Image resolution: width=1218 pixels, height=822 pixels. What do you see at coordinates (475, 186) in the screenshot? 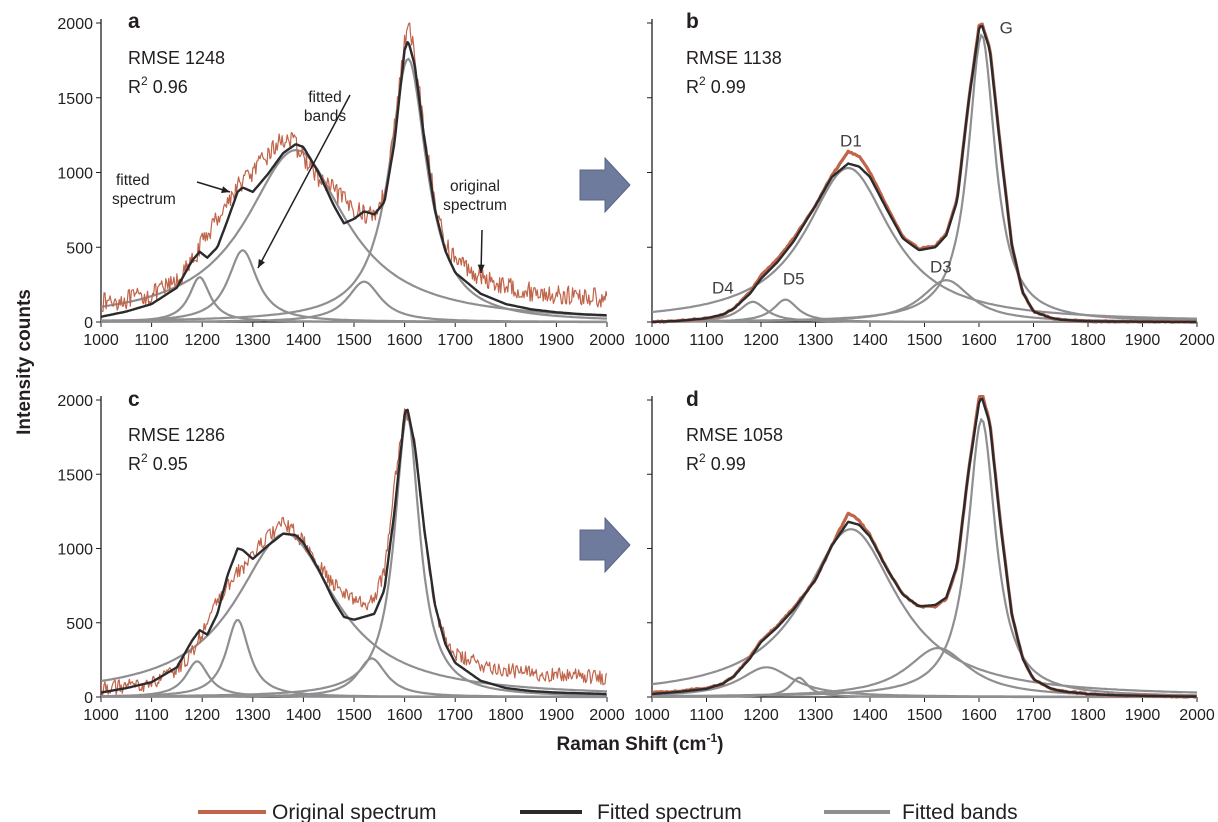
I see `annotation-original-spectrum-1: original` at bounding box center [475, 186].